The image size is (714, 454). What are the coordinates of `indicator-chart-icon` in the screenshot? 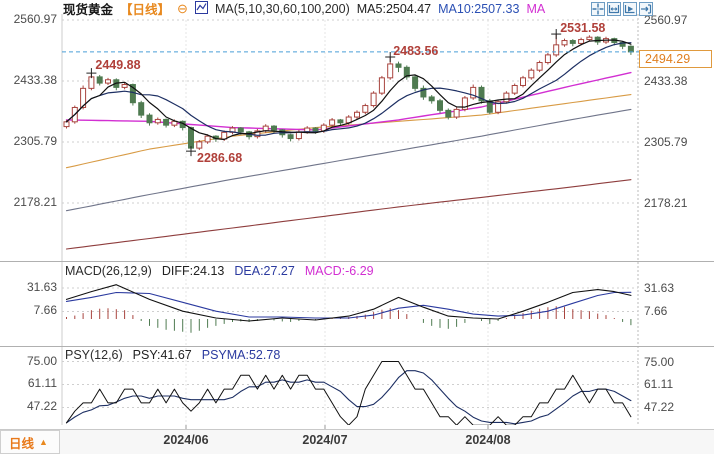 It's located at (201, 8).